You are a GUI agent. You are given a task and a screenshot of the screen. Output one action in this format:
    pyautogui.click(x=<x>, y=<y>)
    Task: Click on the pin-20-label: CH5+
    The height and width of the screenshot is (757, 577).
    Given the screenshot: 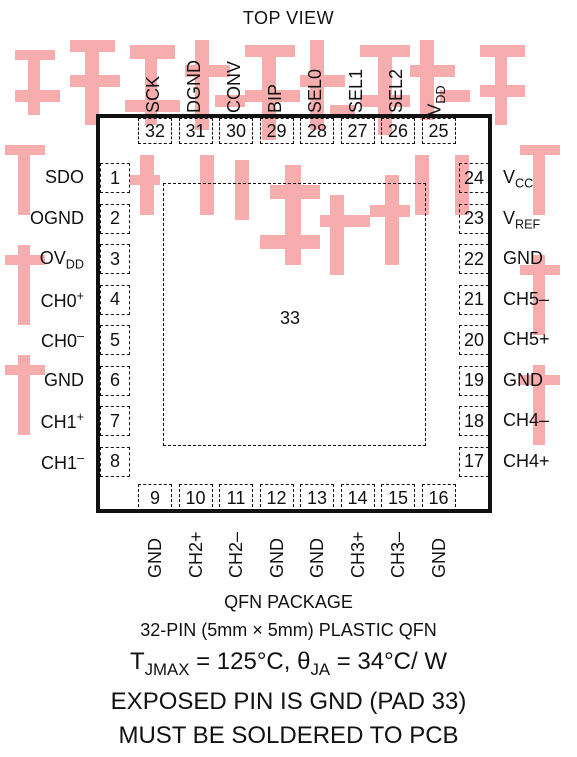 What is the action you would take?
    pyautogui.click(x=526, y=339)
    